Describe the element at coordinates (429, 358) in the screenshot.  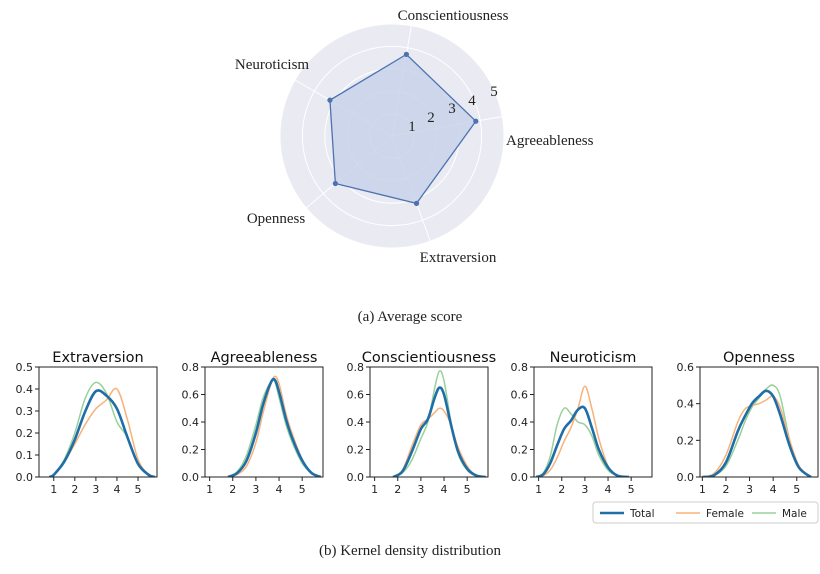
I see `panel-title: Conscientiousness` at that location.